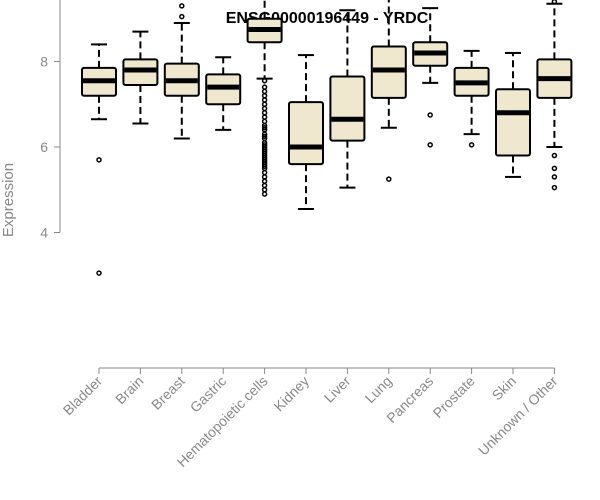  I want to click on box-bladder, so click(99, 159).